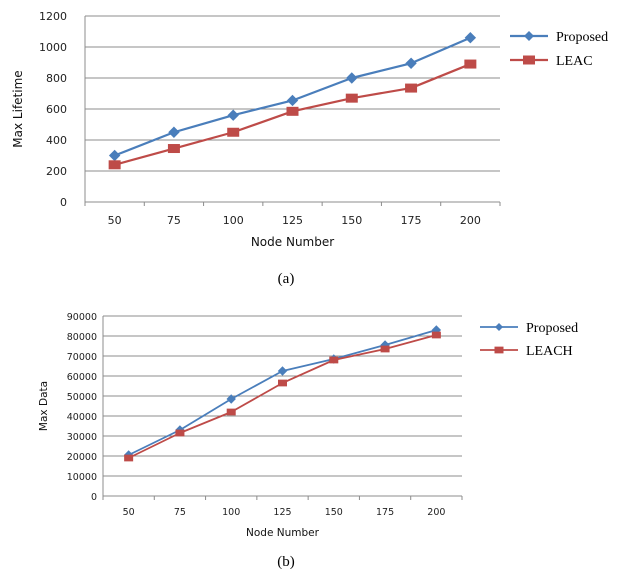 Image resolution: width=624 pixels, height=569 pixels. What do you see at coordinates (549, 351) in the screenshot?
I see `legend-label: LEACH` at bounding box center [549, 351].